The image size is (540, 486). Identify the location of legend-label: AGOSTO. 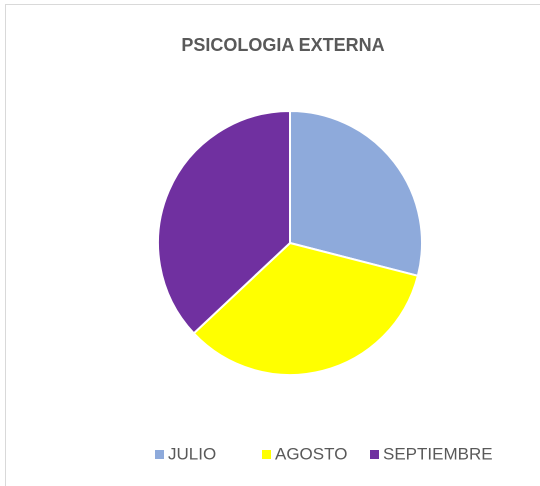
(311, 453).